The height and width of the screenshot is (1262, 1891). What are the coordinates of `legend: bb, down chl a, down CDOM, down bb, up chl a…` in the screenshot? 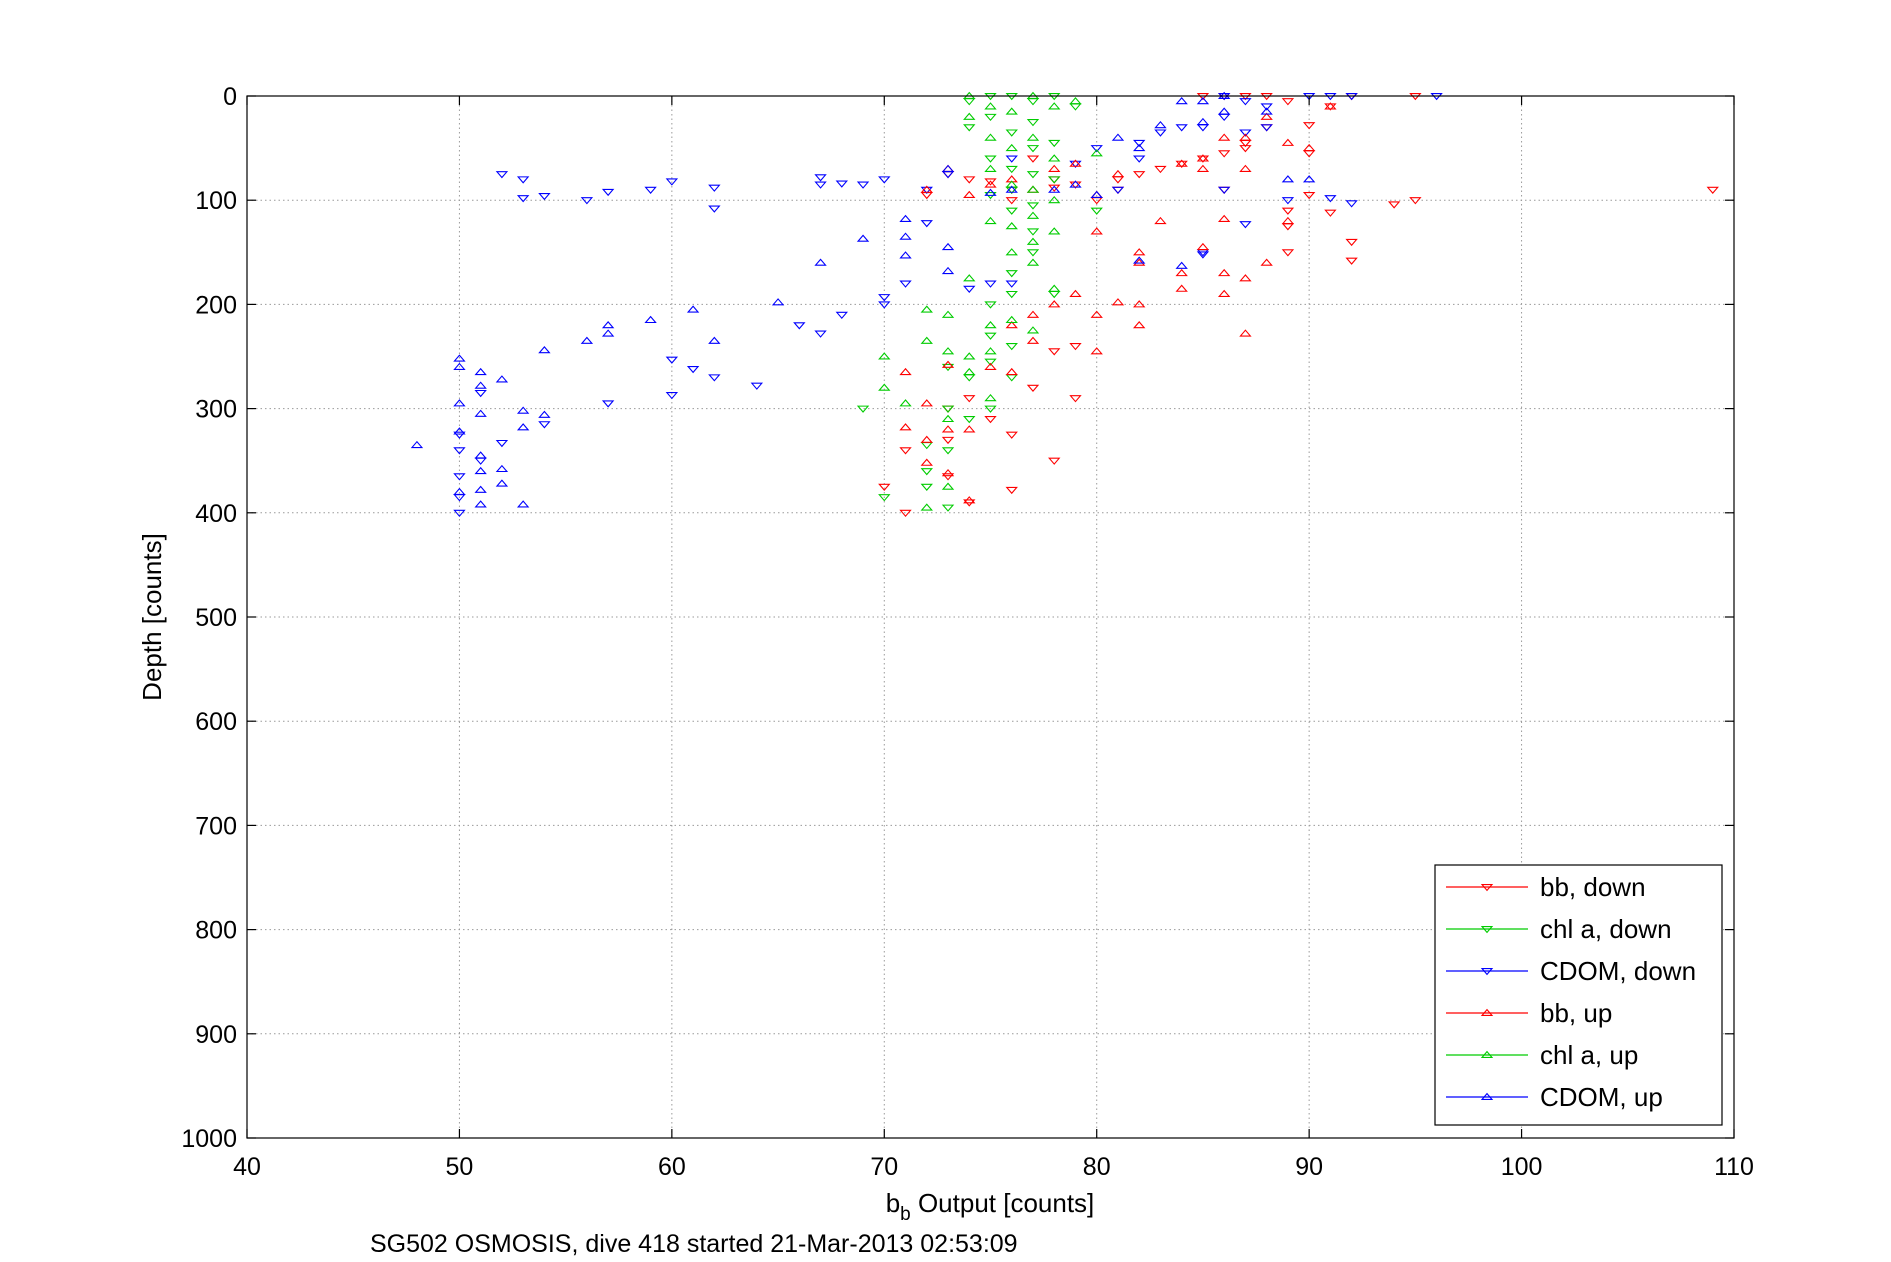 It's located at (1578, 995).